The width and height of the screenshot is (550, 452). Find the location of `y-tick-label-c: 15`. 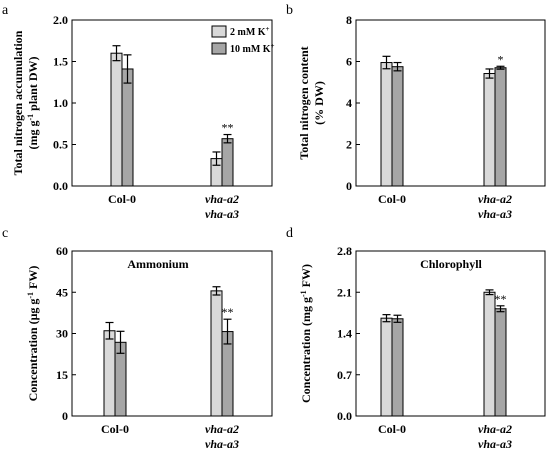

y-tick-label-c: 15 is located at coordinates (62, 375).